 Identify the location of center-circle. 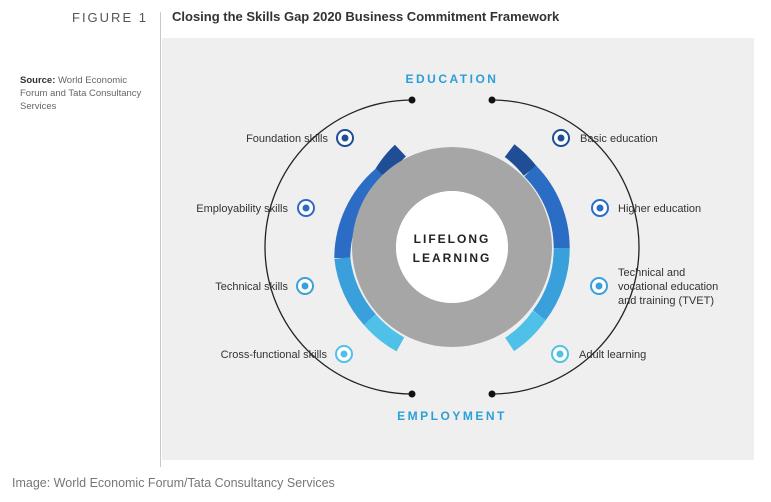
(452, 247).